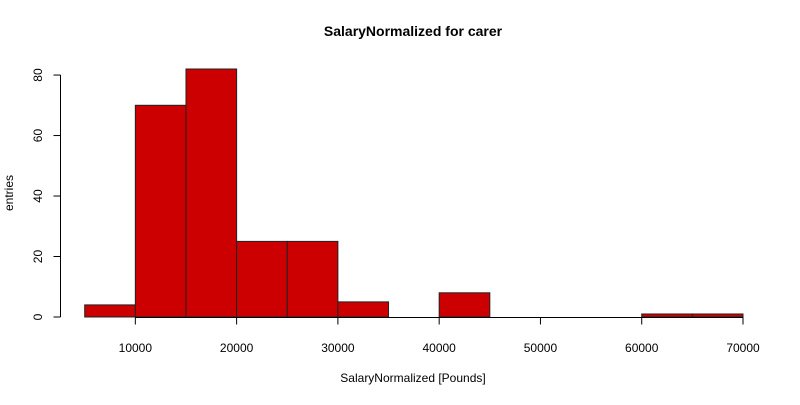 The image size is (800, 405). I want to click on x-axis: 10000 20000 30000 40000 50000 60000 70000, so click(439, 336).